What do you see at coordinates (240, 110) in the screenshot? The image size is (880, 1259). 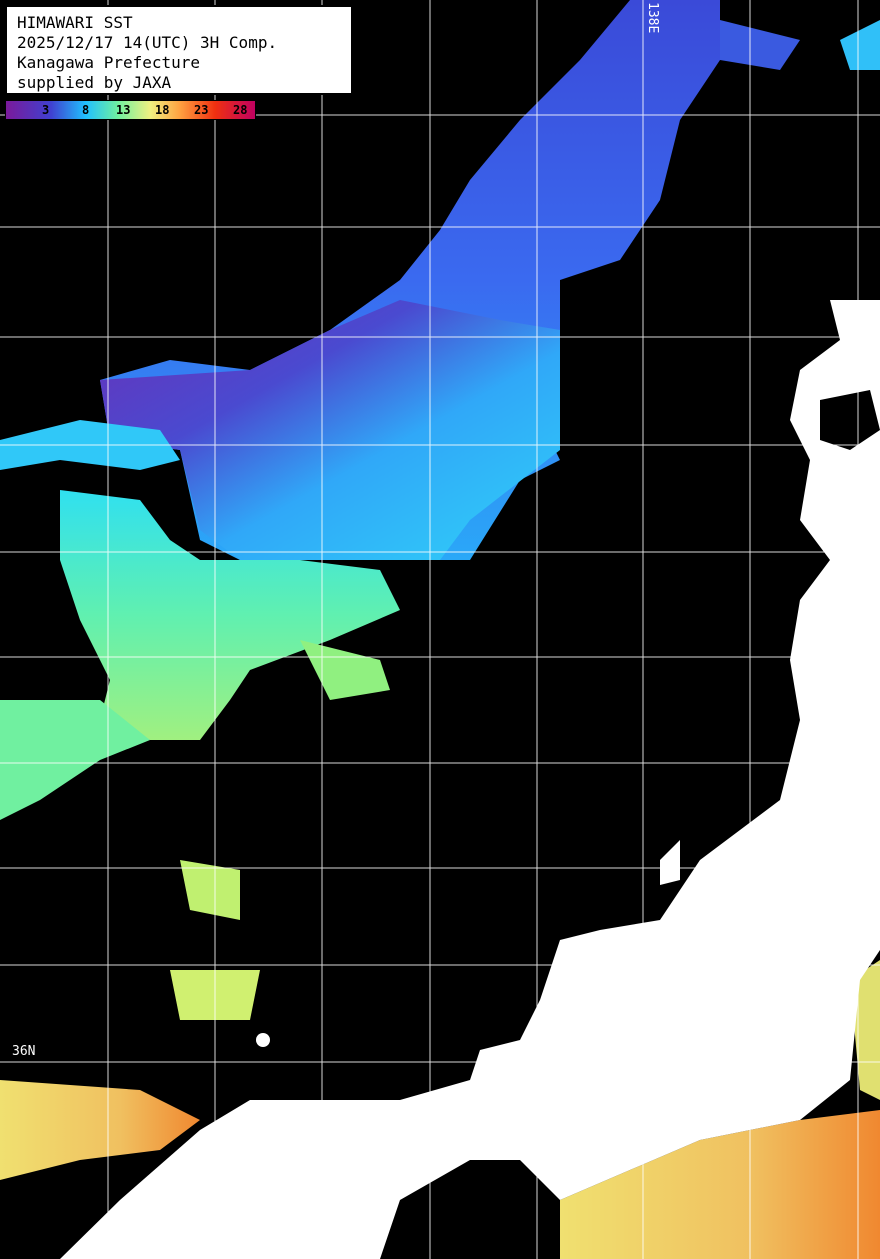 I see `scale-tick: 28` at bounding box center [240, 110].